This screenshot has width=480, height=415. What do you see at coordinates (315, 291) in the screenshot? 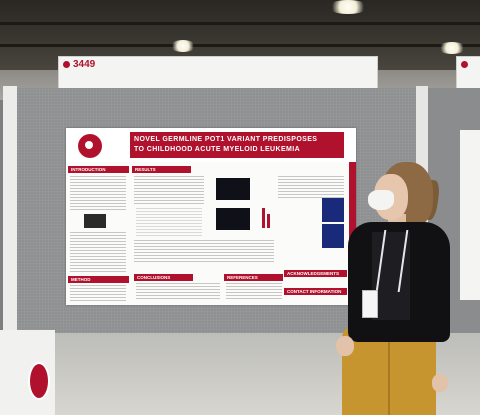
I see `section-contact: CONTACT INFORMATION` at bounding box center [315, 291].